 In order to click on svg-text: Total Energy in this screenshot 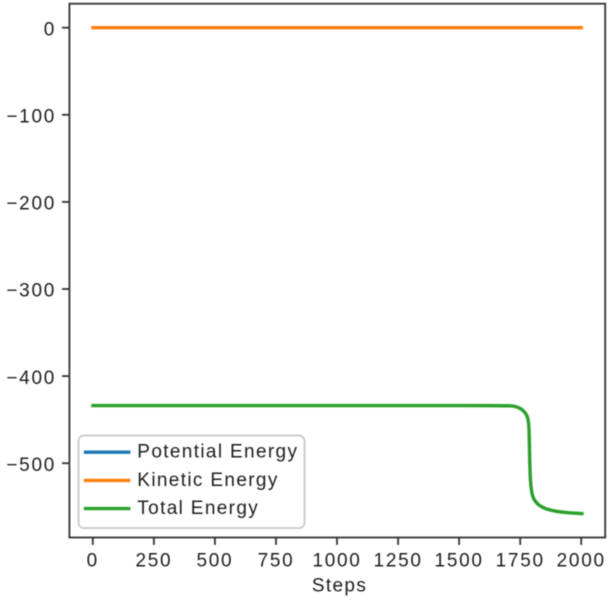, I will do `click(198, 508)`.